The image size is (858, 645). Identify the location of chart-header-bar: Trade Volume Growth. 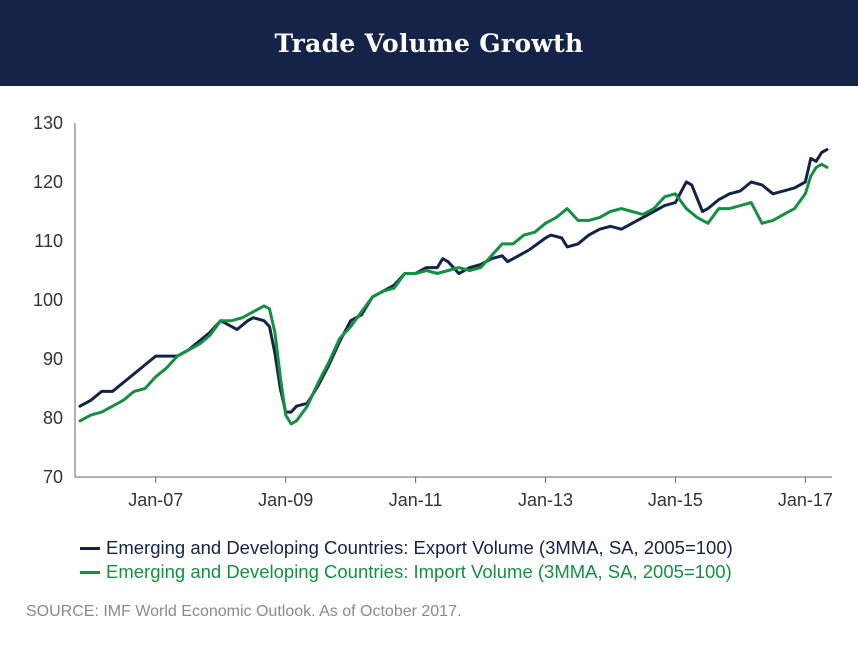
(429, 43).